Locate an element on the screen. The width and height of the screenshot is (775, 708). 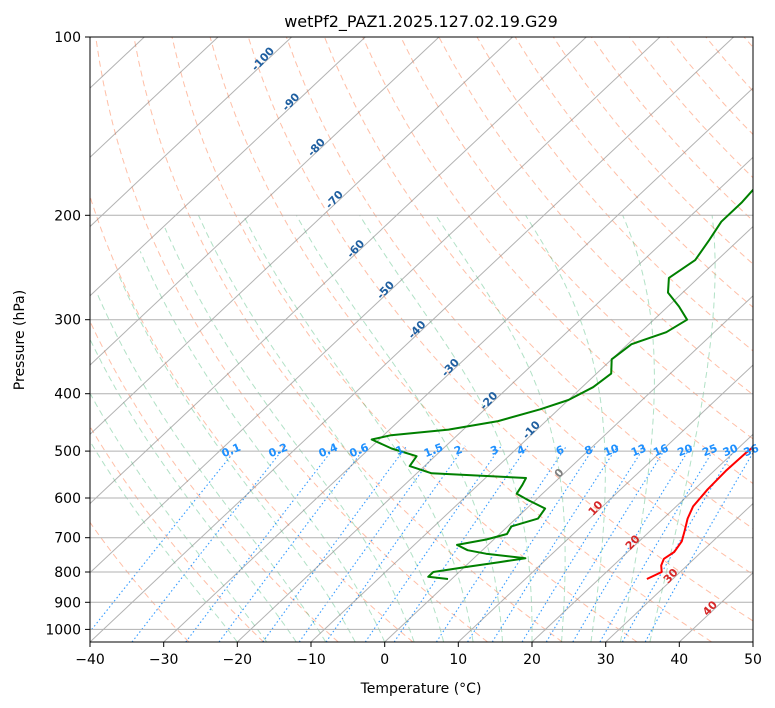
mixing-ratio-label-13: 16 is located at coordinates (660, 450).